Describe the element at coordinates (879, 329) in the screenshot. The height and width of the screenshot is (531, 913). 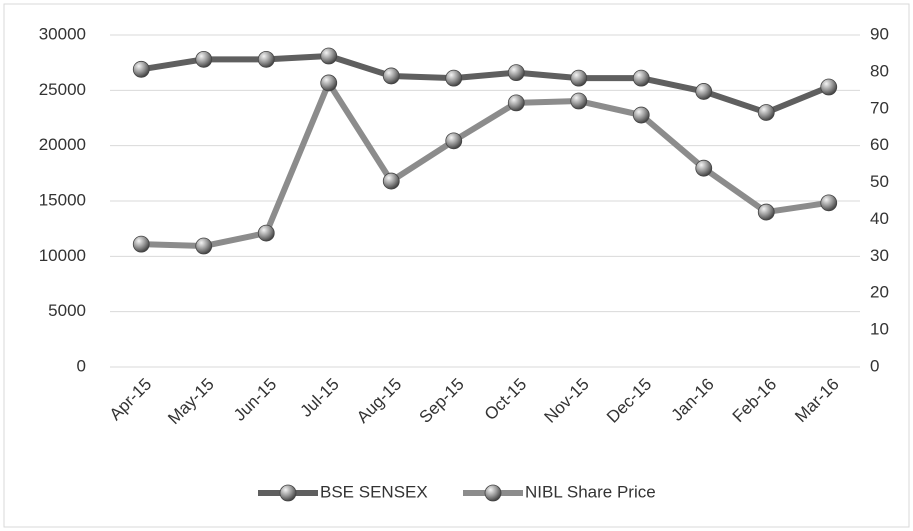
I see `y2-tick-label: 10` at that location.